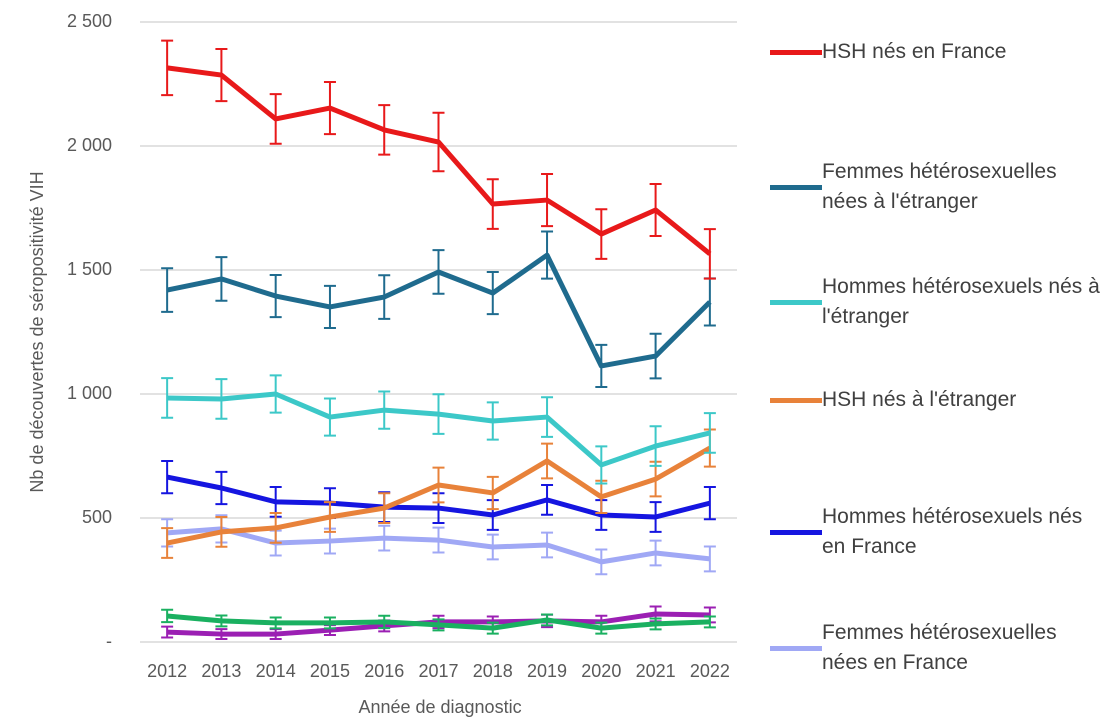 This screenshot has height=722, width=1106. What do you see at coordinates (547, 671) in the screenshot?
I see `x-tick-label: 2019` at bounding box center [547, 671].